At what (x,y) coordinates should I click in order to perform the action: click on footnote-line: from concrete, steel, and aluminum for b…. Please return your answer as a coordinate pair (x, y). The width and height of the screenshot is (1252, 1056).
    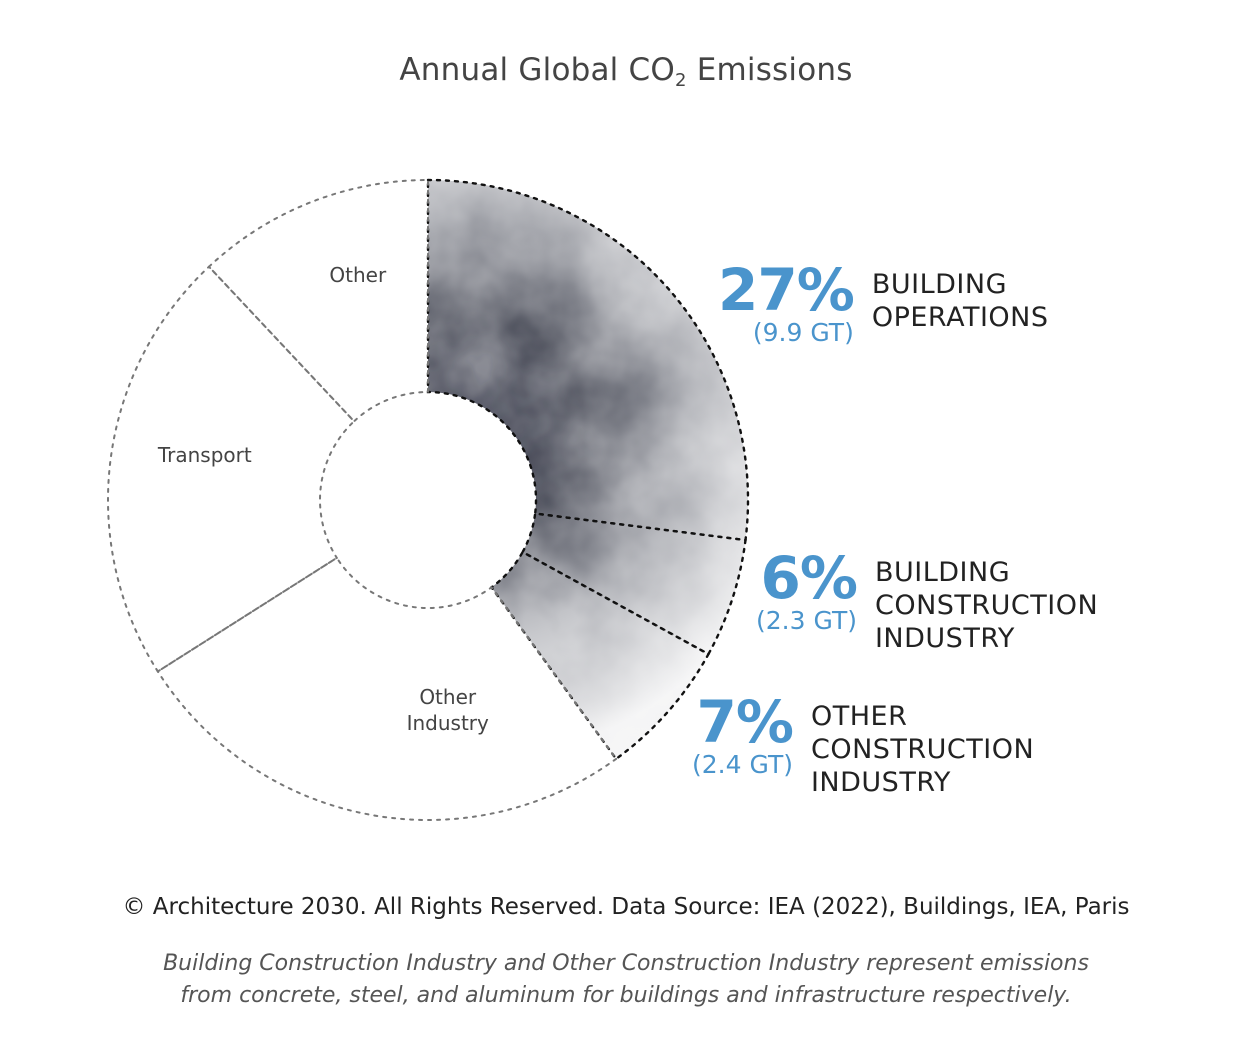
    Looking at the image, I should click on (626, 995).